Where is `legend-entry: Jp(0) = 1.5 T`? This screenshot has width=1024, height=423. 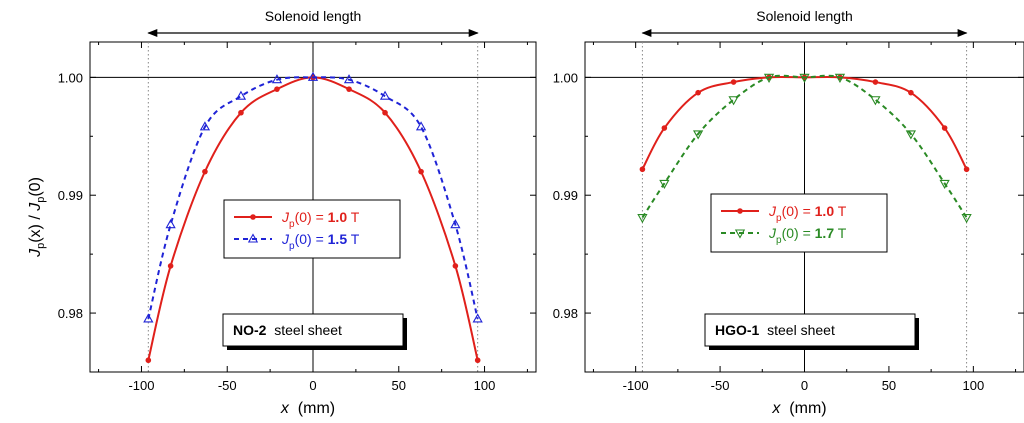 legend-entry: Jp(0) = 1.5 T is located at coordinates (320, 241).